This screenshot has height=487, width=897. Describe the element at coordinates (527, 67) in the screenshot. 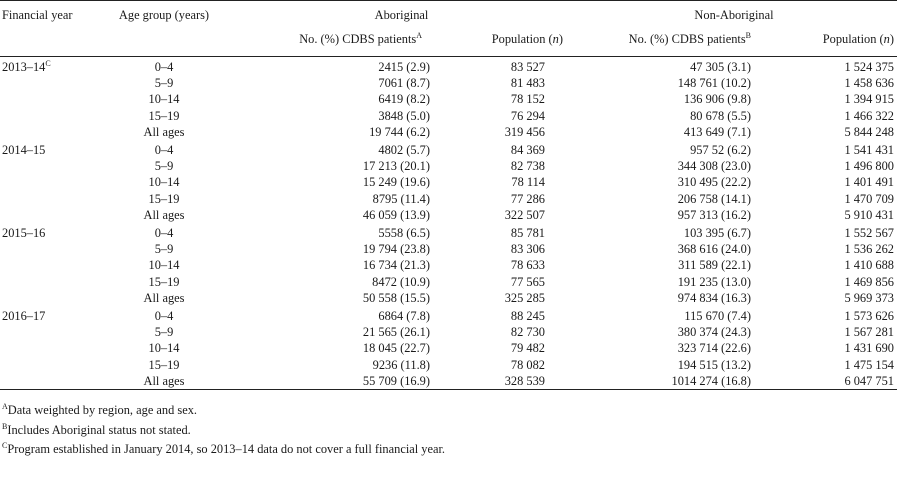

I see `aboriginal-population-cell: 83 527` at that location.